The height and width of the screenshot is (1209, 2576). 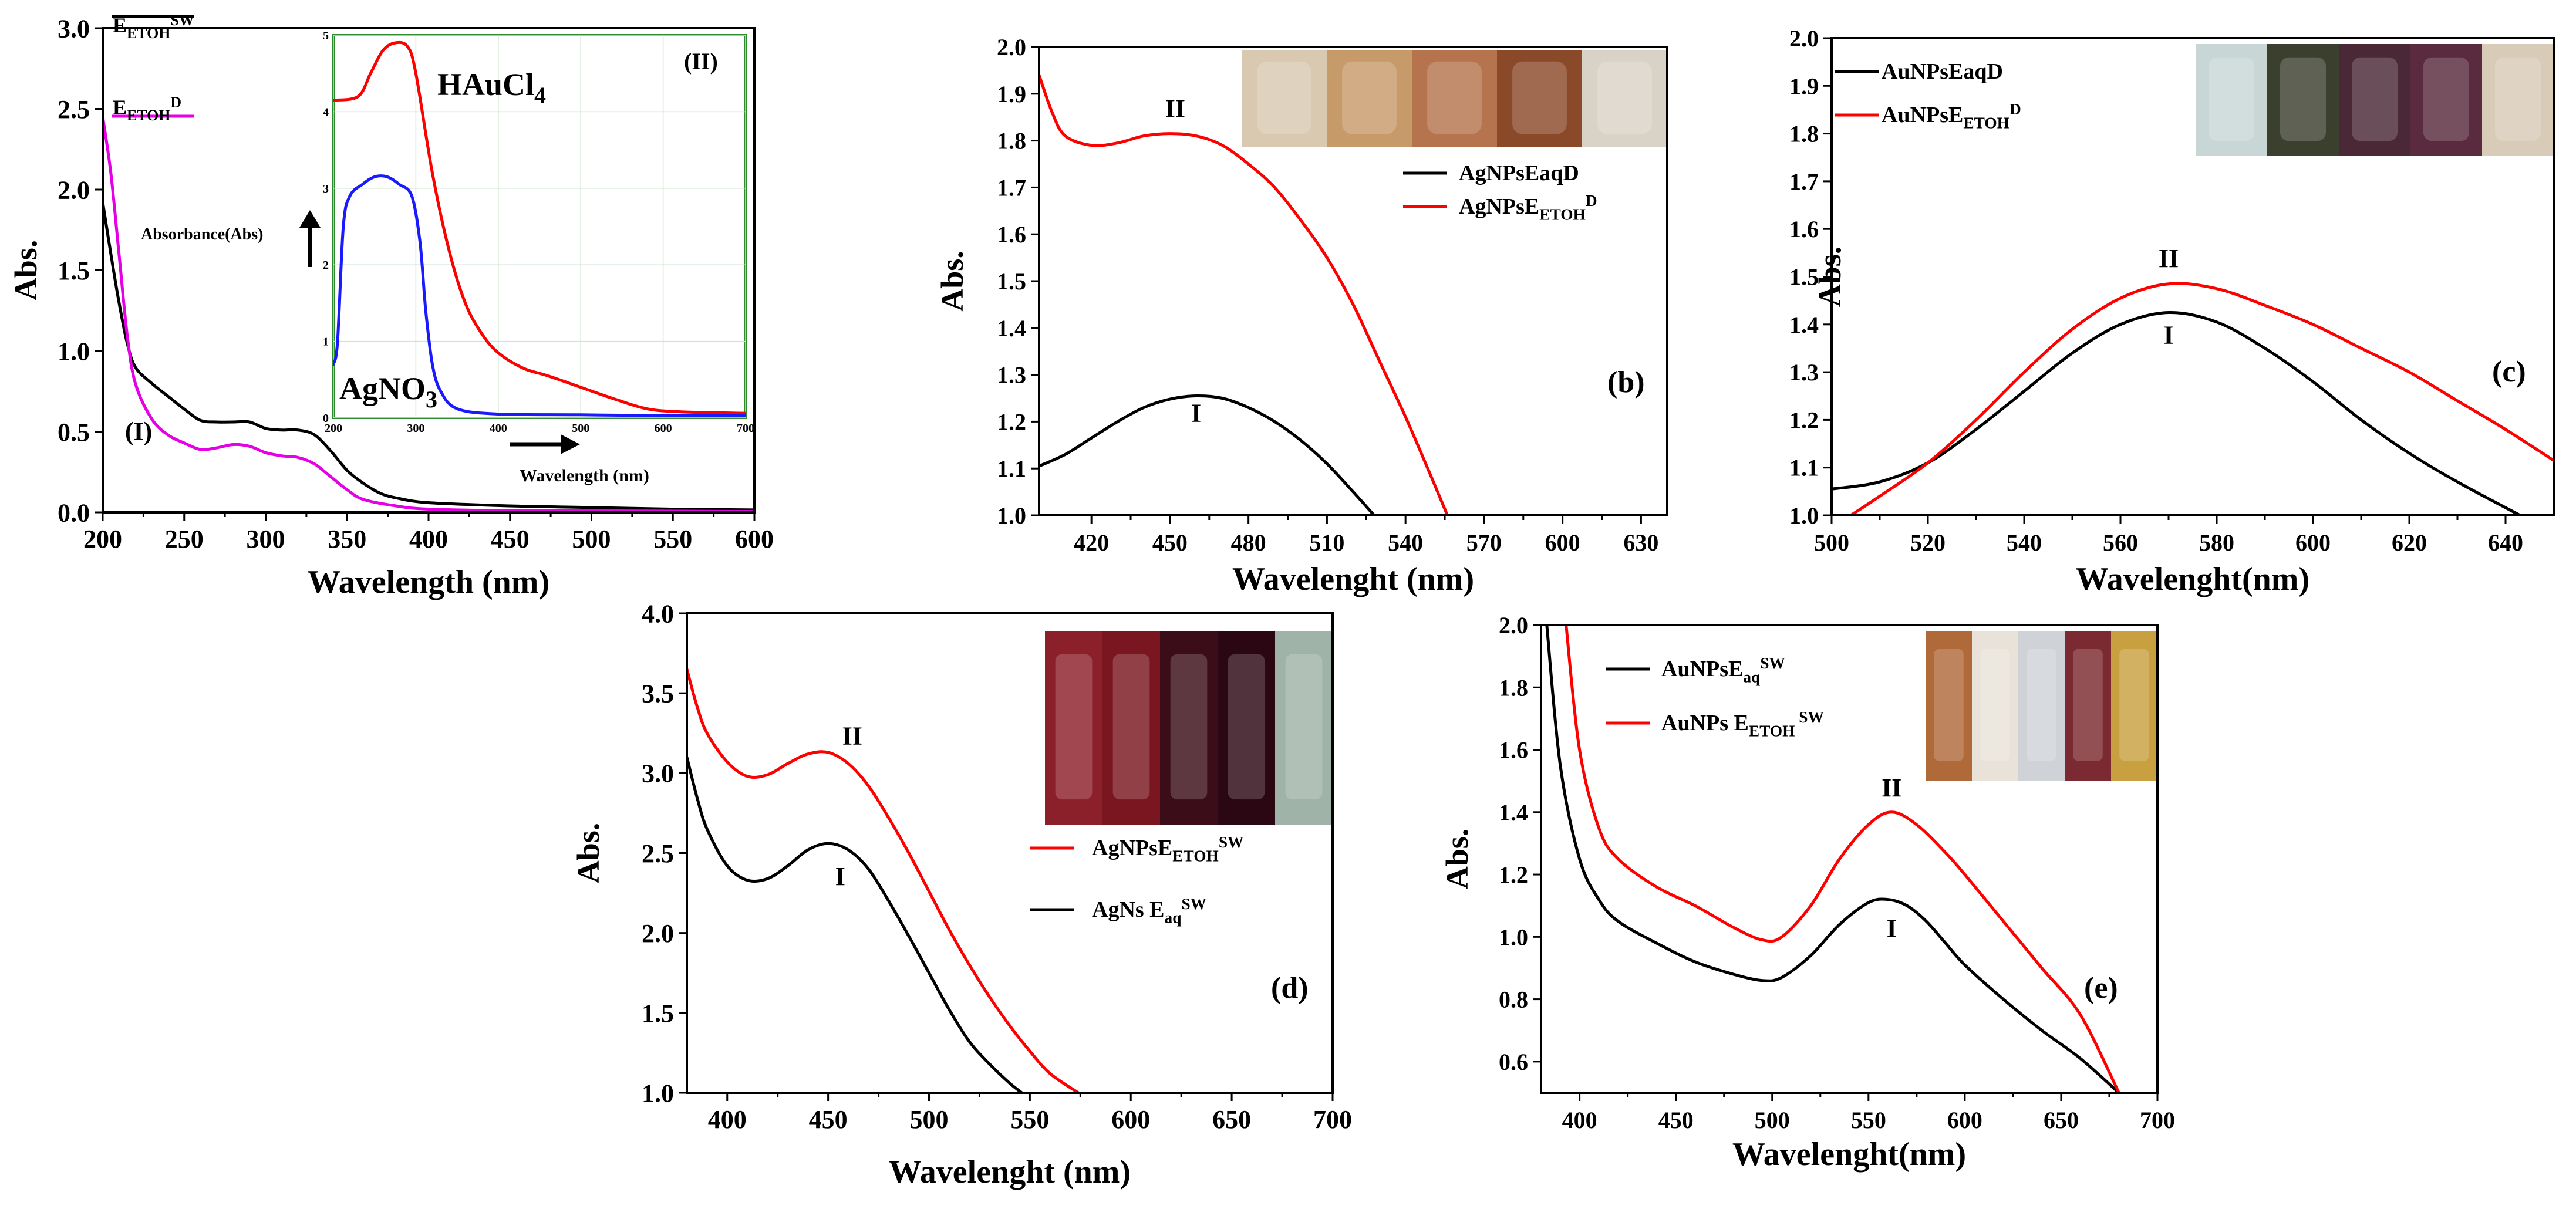 I want to click on inset-x-tick-label: 700, so click(x=745, y=429).